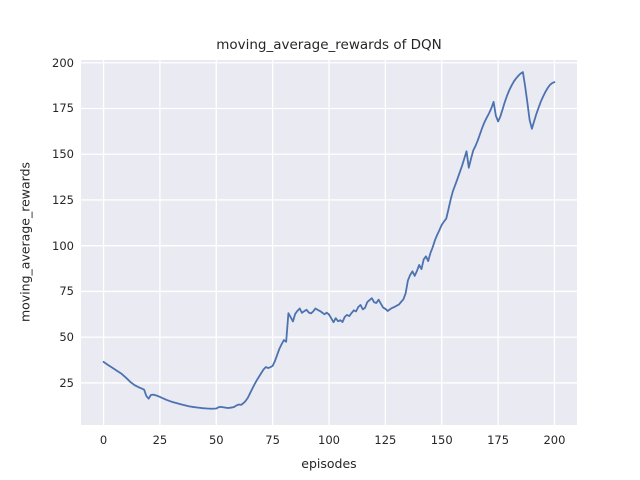 The width and height of the screenshot is (640, 480). What do you see at coordinates (37, 240) in the screenshot?
I see `y-tick-labels: 25 50 75 100 125 150 175 200` at bounding box center [37, 240].